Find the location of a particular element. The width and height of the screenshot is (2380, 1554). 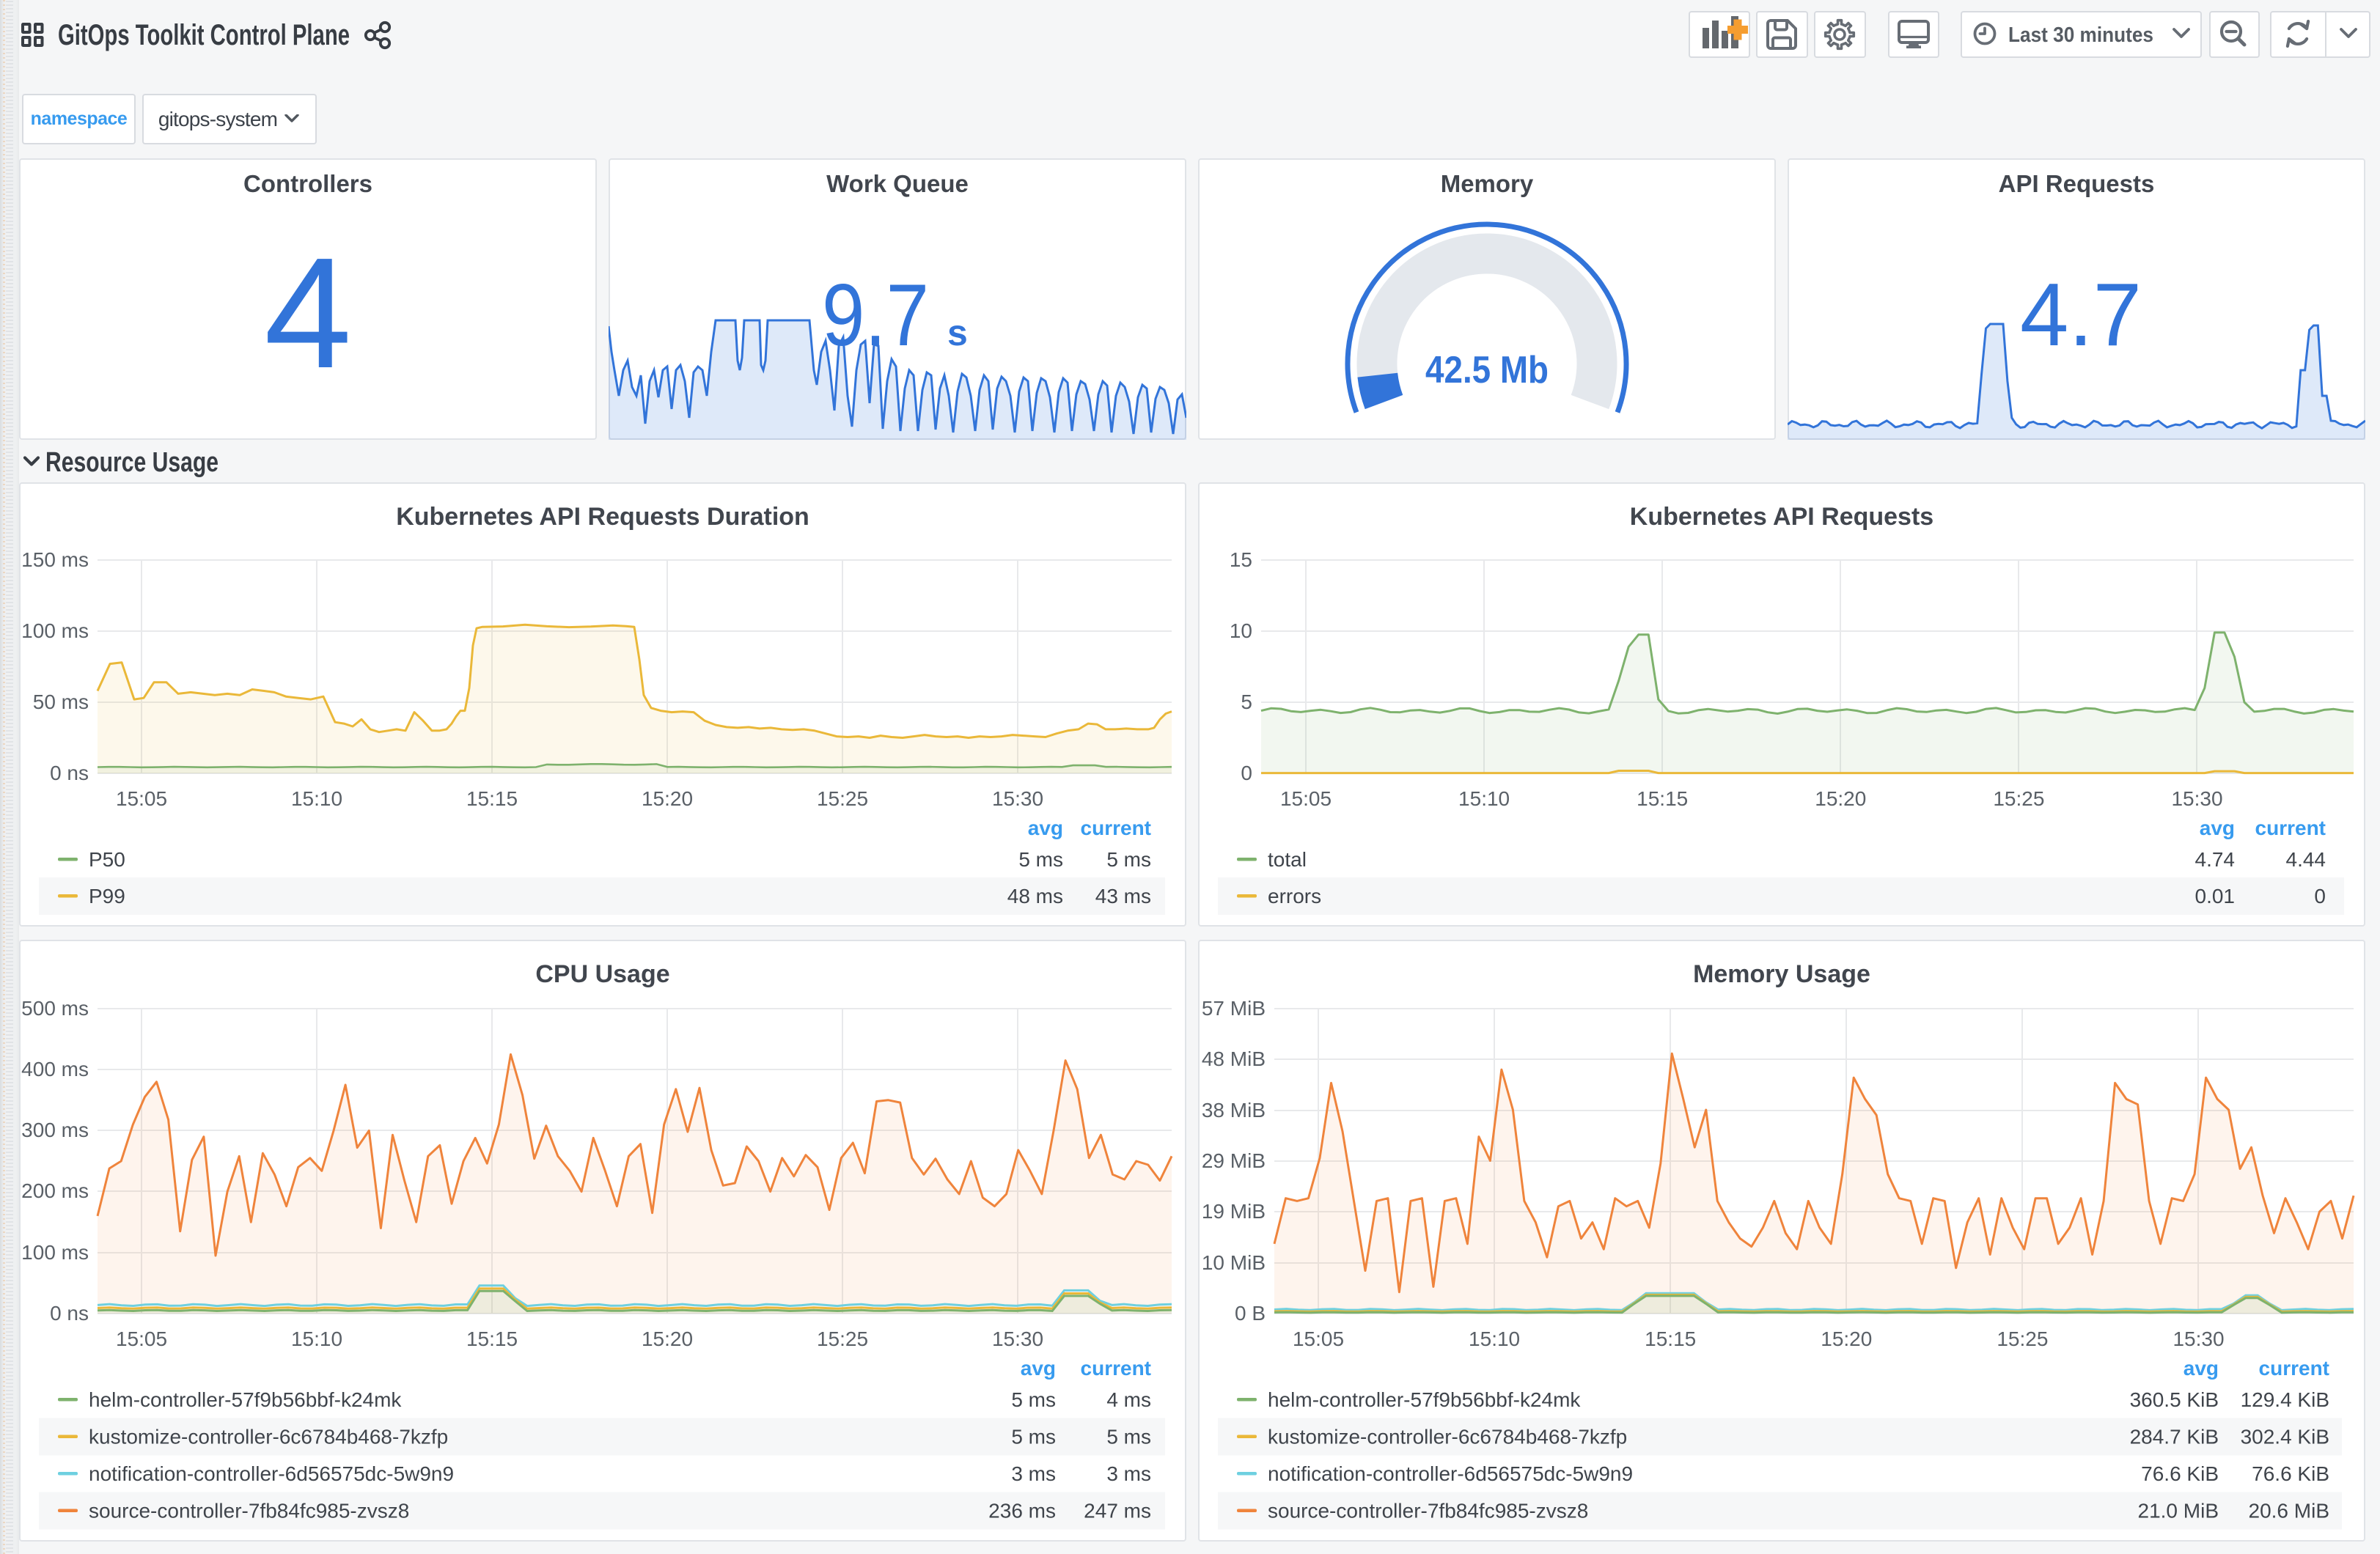

svg-text: 360.5 KiB is located at coordinates (2174, 1399).